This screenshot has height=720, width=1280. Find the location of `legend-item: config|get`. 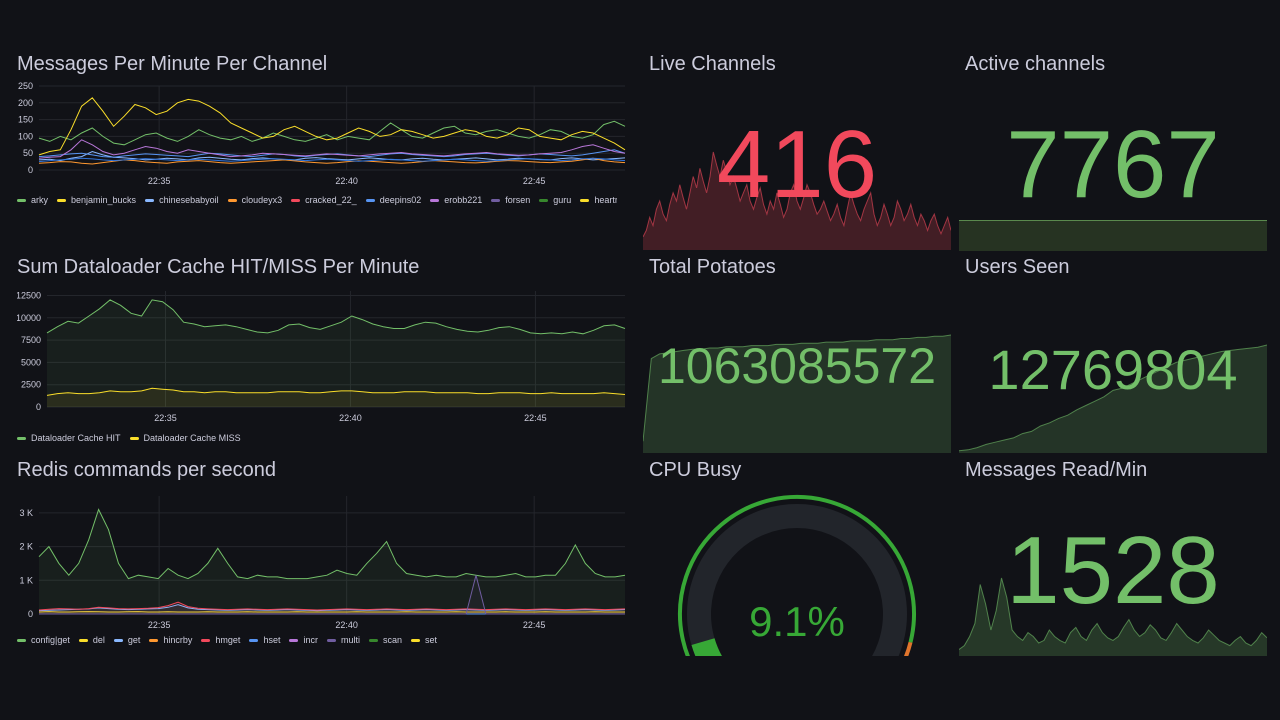

legend-item: config|get is located at coordinates (43, 640).